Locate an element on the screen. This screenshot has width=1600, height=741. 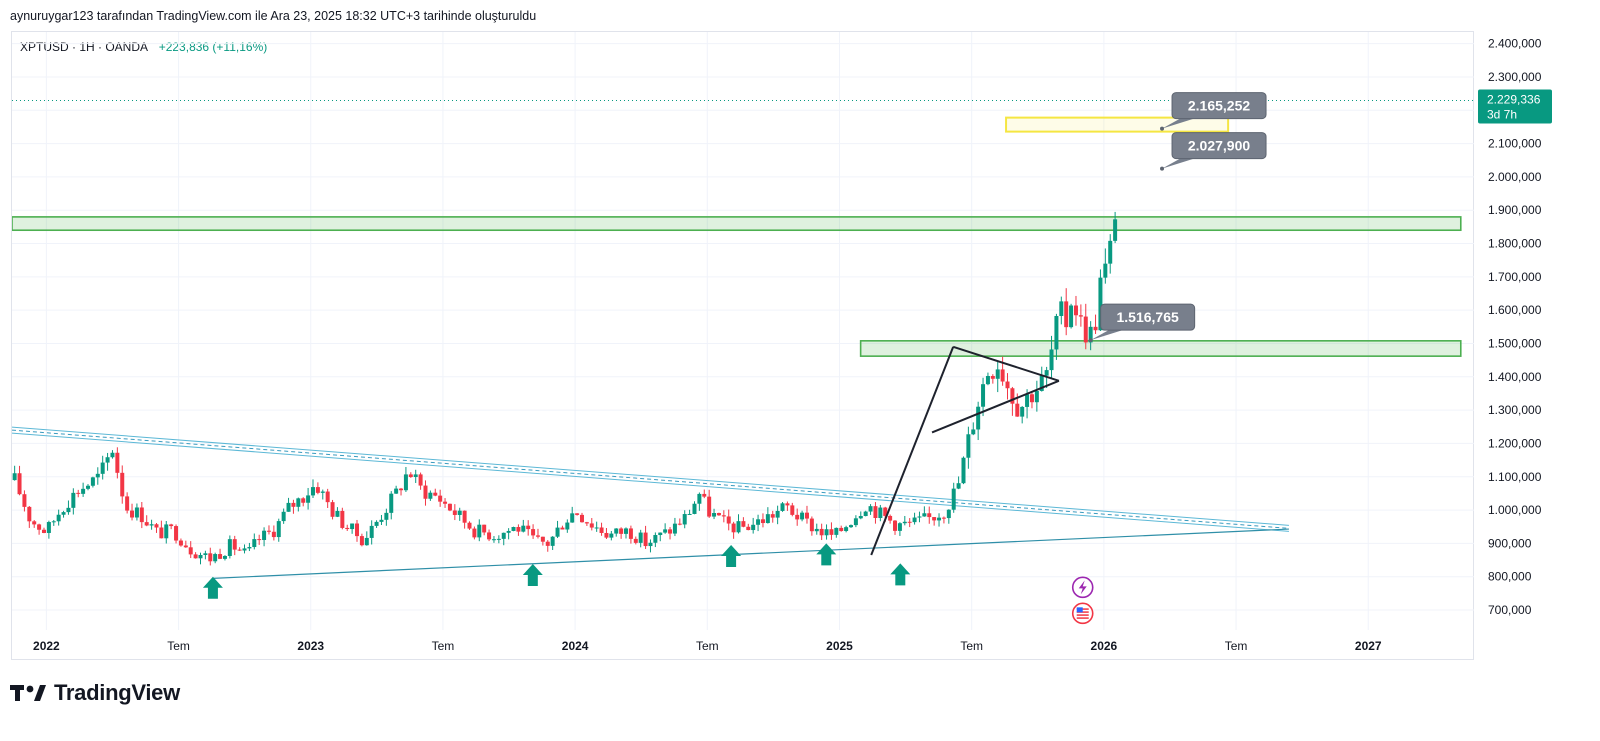
price-callout is located at coordinates (1219, 106).